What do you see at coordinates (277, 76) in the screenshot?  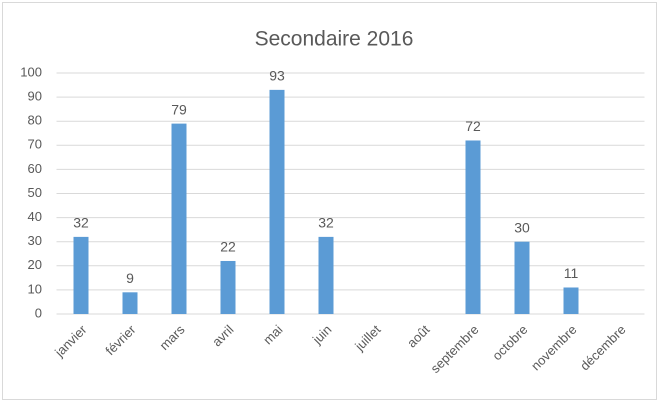 I see `data-label: 93` at bounding box center [277, 76].